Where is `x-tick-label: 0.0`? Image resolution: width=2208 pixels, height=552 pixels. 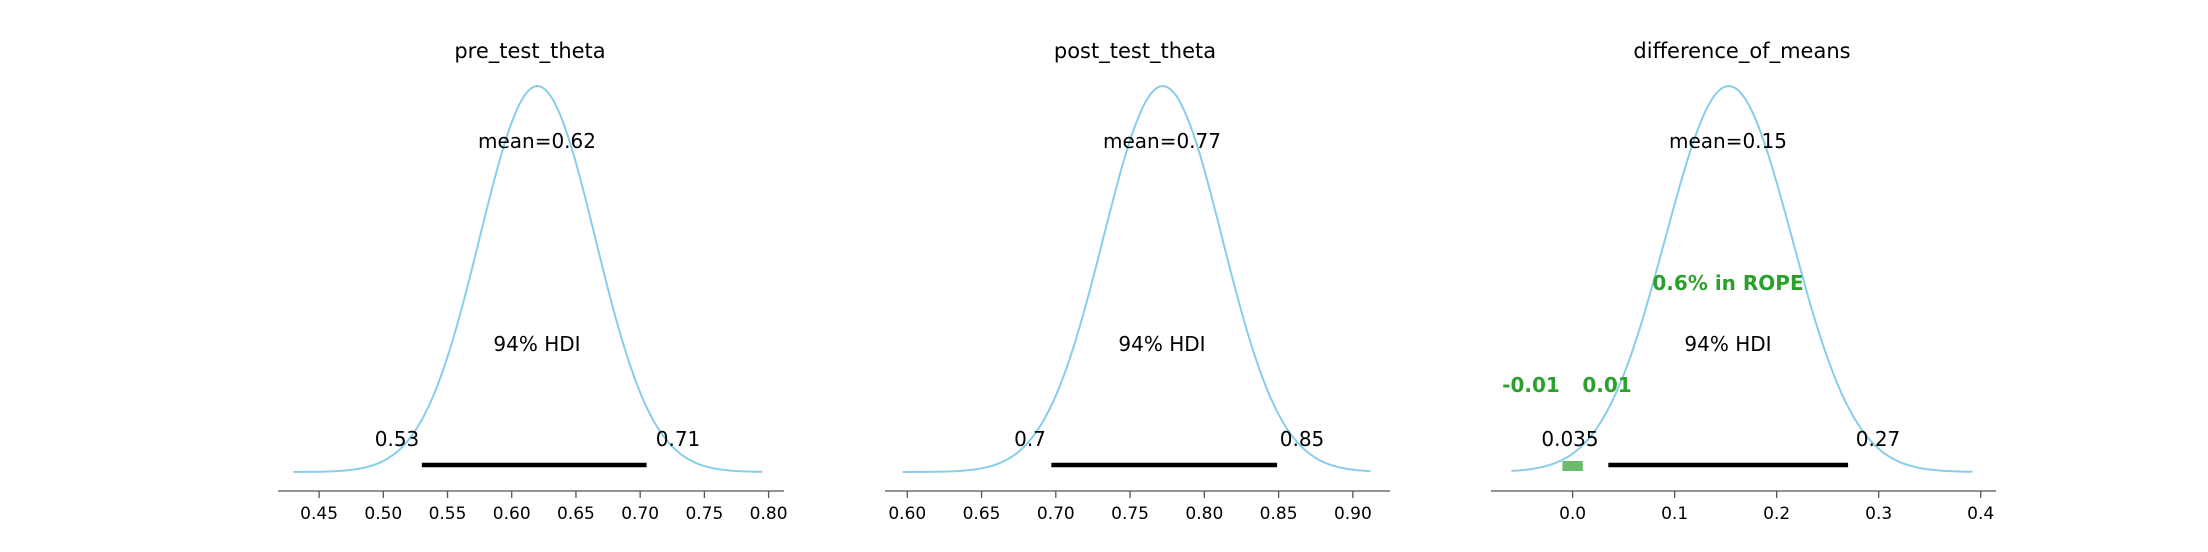 x-tick-label: 0.0 is located at coordinates (1572, 514).